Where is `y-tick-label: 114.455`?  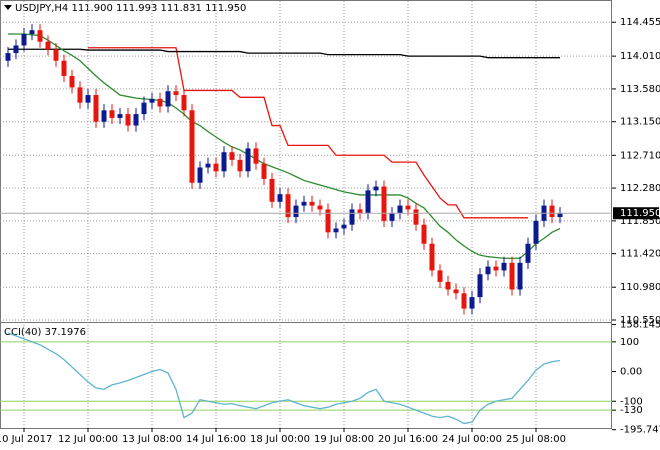
y-tick-label: 114.455 is located at coordinates (640, 22).